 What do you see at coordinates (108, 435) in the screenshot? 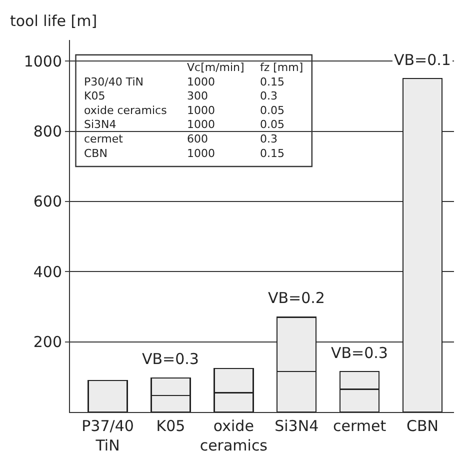
I see `x-tick-label: P37/40 TiN` at bounding box center [108, 435].